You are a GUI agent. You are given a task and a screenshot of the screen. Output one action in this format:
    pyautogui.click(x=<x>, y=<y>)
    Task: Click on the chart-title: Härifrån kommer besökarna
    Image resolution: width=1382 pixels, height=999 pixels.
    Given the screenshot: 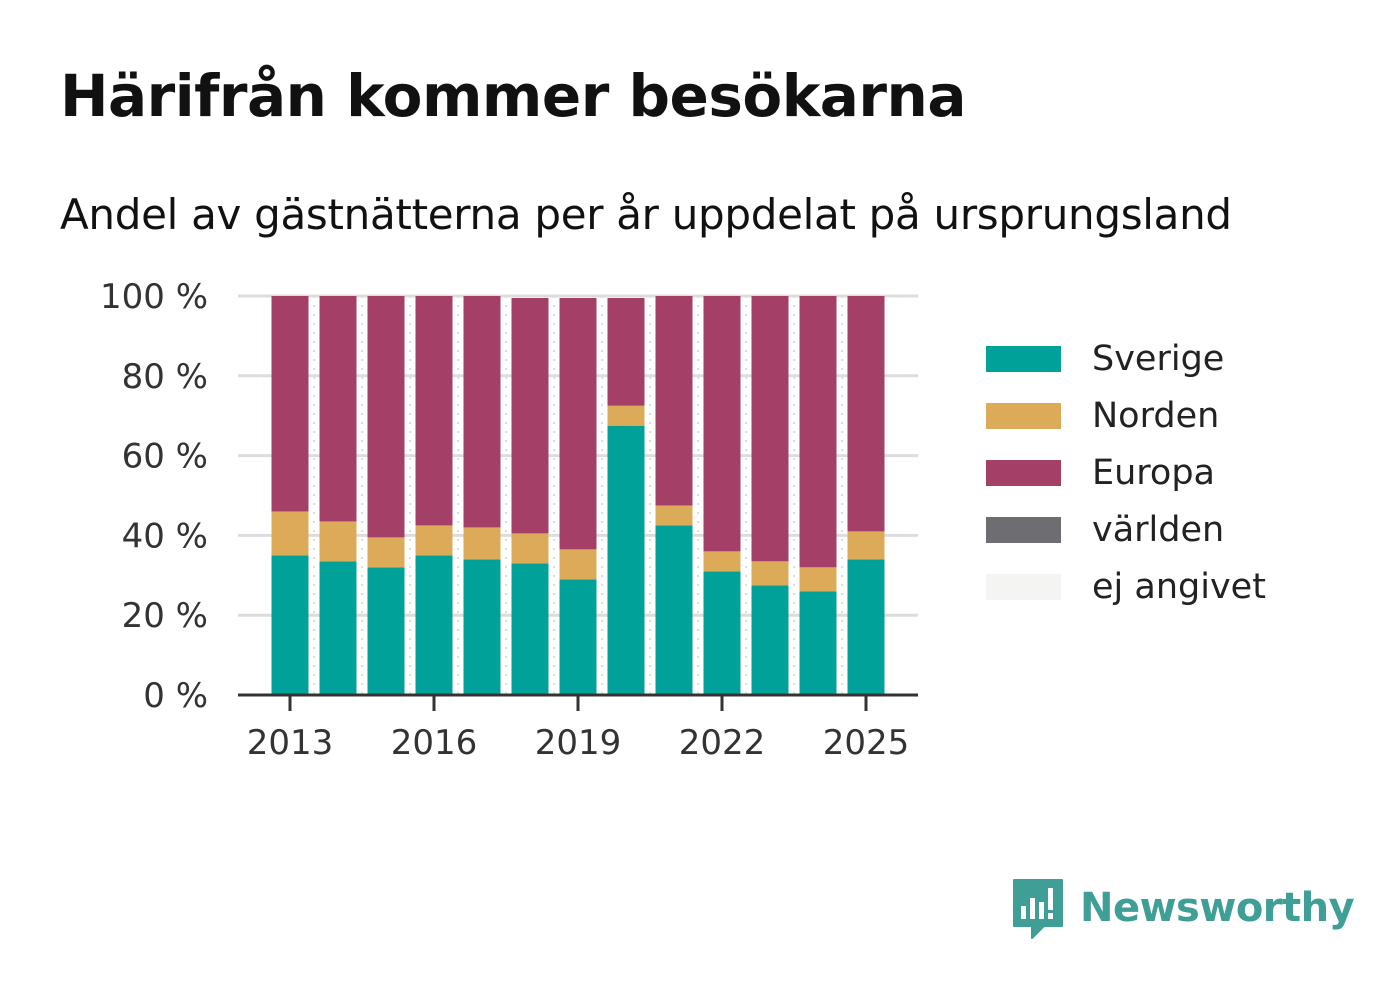 What is the action you would take?
    pyautogui.click(x=513, y=96)
    